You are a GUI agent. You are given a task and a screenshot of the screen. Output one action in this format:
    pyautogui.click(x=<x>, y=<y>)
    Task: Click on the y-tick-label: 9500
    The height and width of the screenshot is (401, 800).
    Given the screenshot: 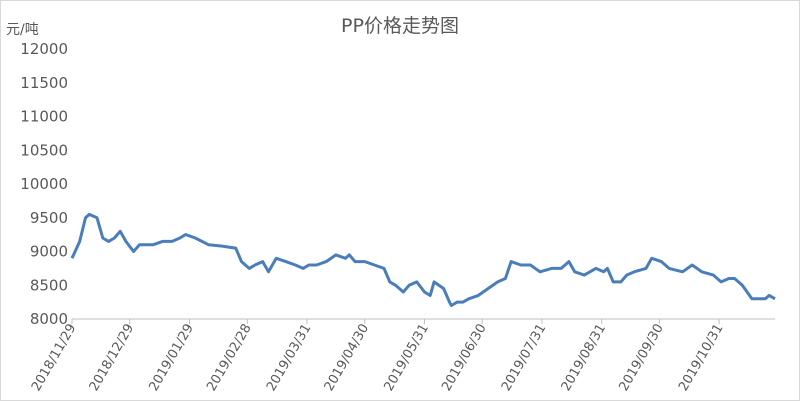 What is the action you would take?
    pyautogui.click(x=49, y=218)
    